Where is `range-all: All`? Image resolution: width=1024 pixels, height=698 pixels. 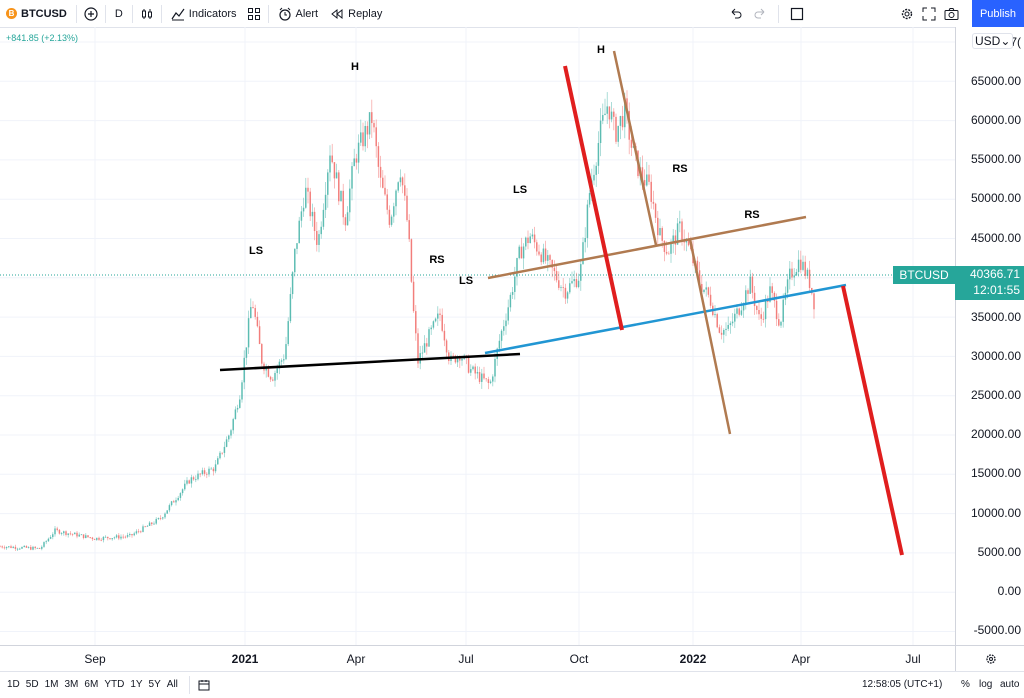
range-all: All is located at coordinates (172, 684).